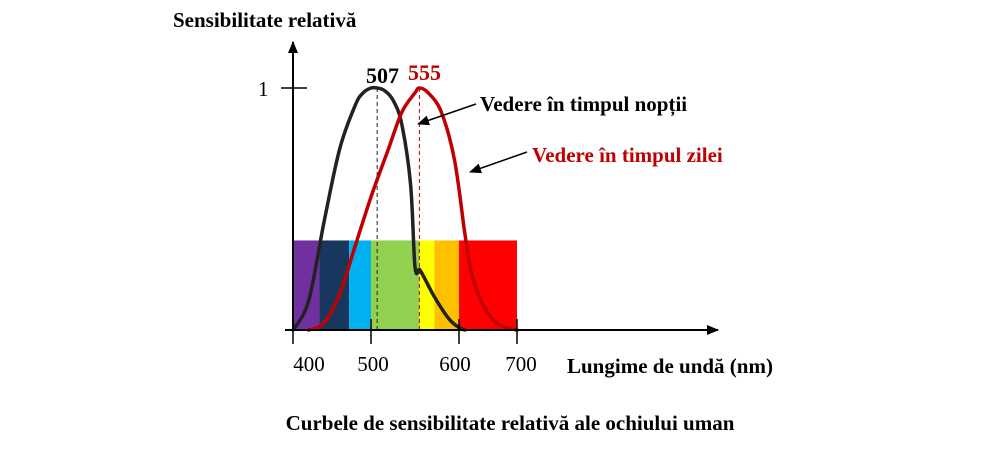 The height and width of the screenshot is (449, 1000). I want to click on night-legend-label: Vedere în timpul nopții, so click(583, 104).